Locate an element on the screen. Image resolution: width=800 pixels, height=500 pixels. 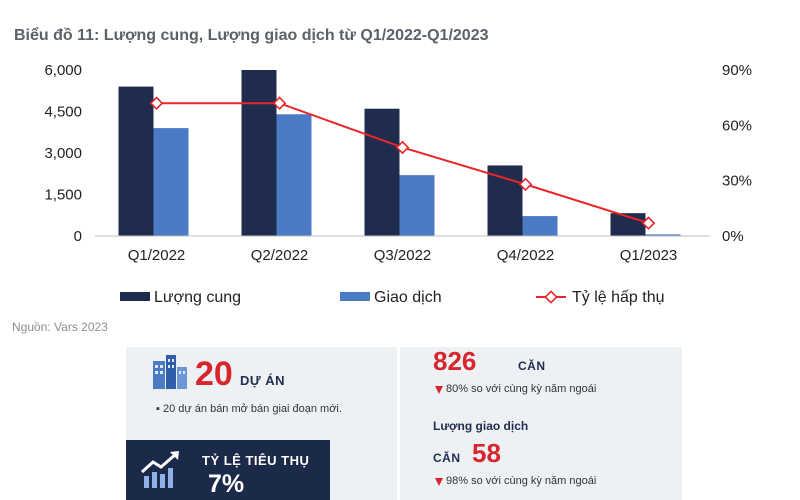
supply-unit: CĂN is located at coordinates (532, 366).